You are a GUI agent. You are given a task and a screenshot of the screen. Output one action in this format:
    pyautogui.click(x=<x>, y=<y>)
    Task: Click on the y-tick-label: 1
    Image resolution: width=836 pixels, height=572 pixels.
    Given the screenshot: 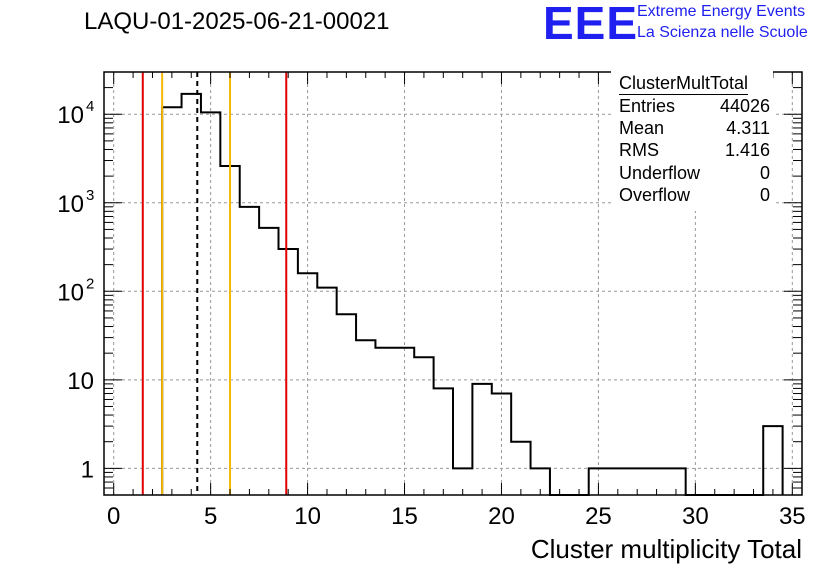 What is the action you would take?
    pyautogui.click(x=87, y=469)
    